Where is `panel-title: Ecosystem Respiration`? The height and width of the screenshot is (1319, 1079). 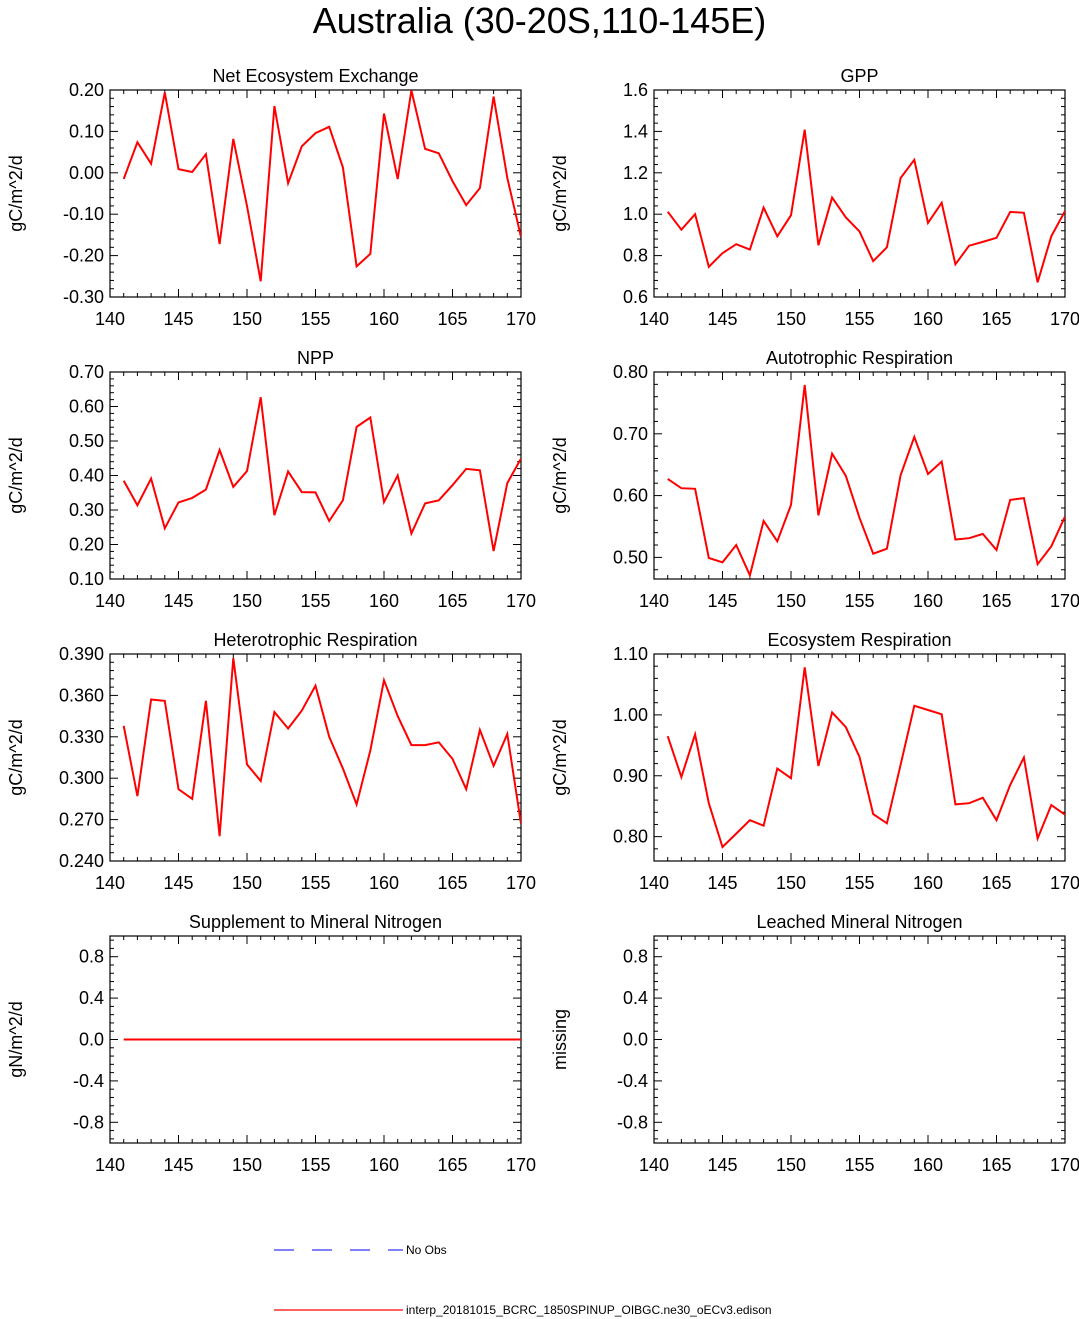
panel-title: Ecosystem Respiration is located at coordinates (859, 640).